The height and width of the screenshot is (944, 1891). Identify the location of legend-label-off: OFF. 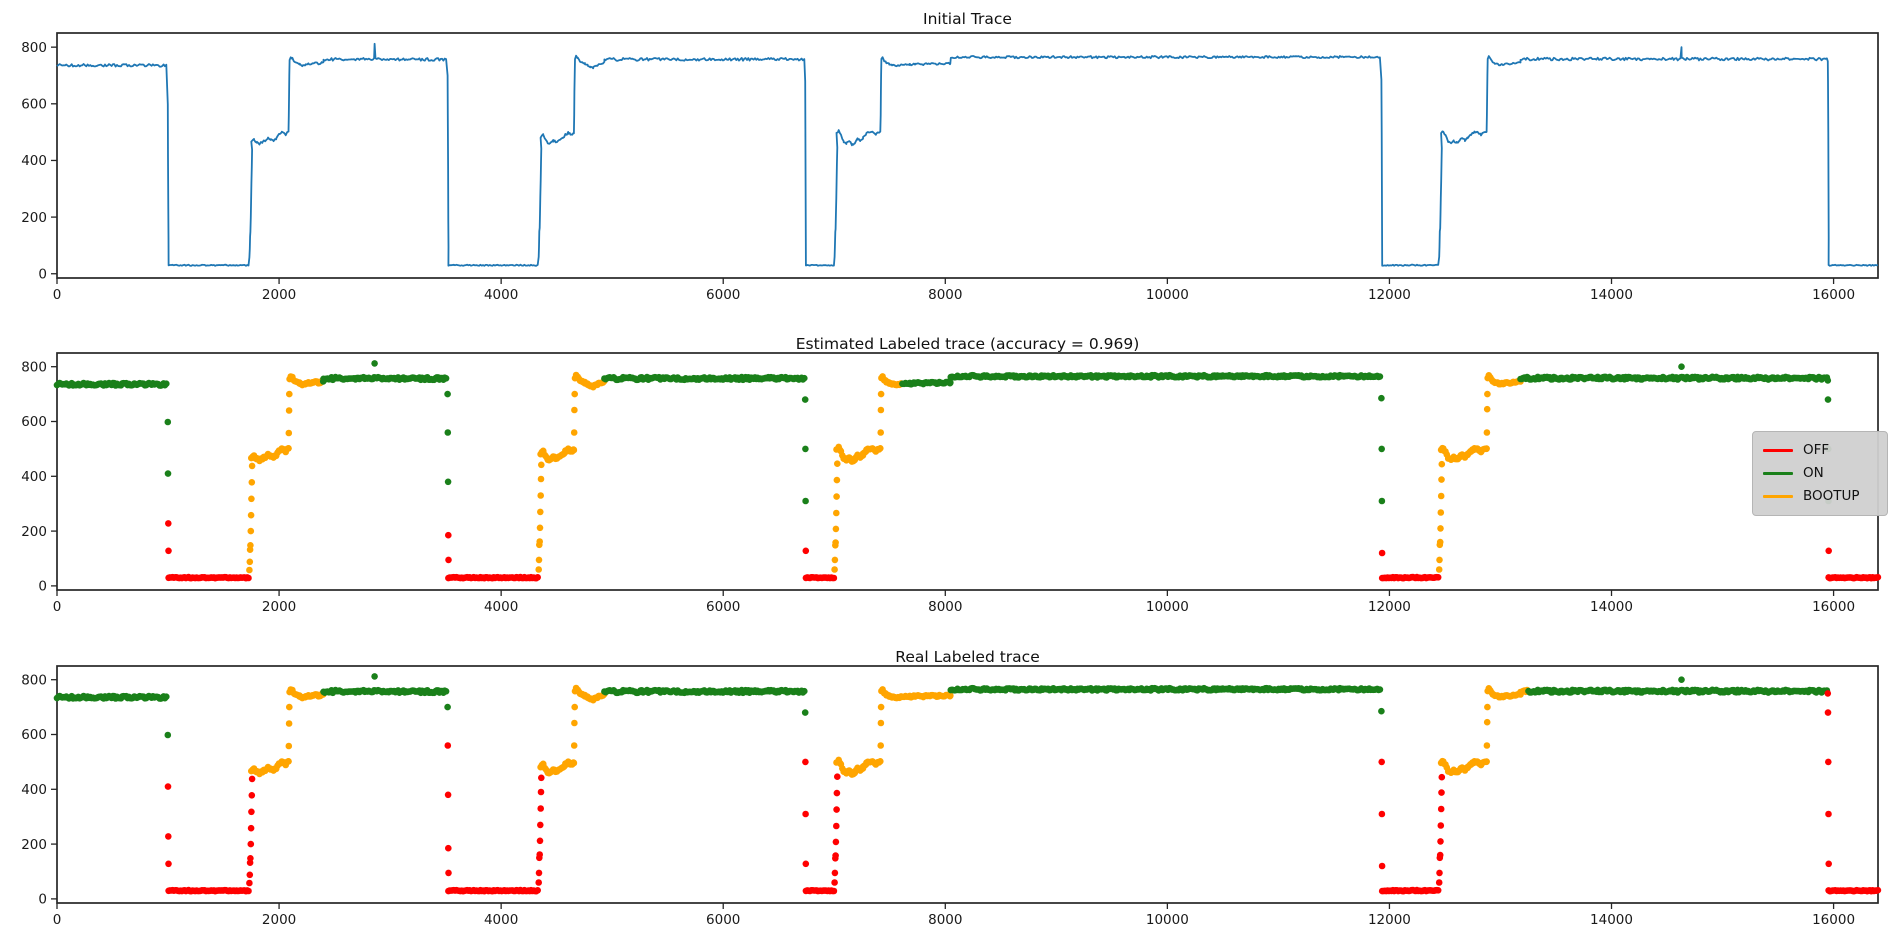
(1816, 449).